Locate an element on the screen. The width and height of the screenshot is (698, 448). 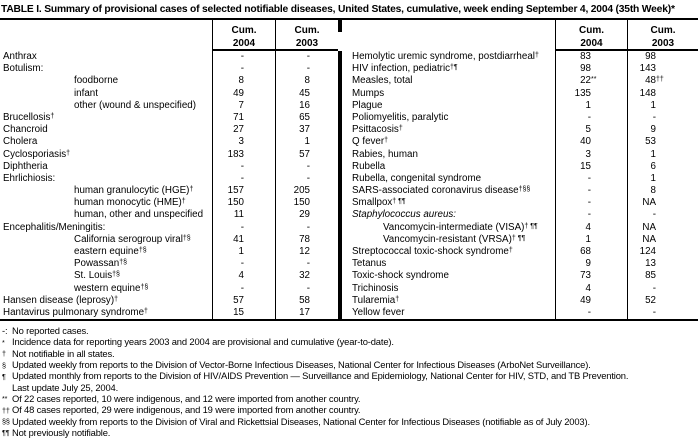
disease-label: Chancroid is located at coordinates (25, 130).